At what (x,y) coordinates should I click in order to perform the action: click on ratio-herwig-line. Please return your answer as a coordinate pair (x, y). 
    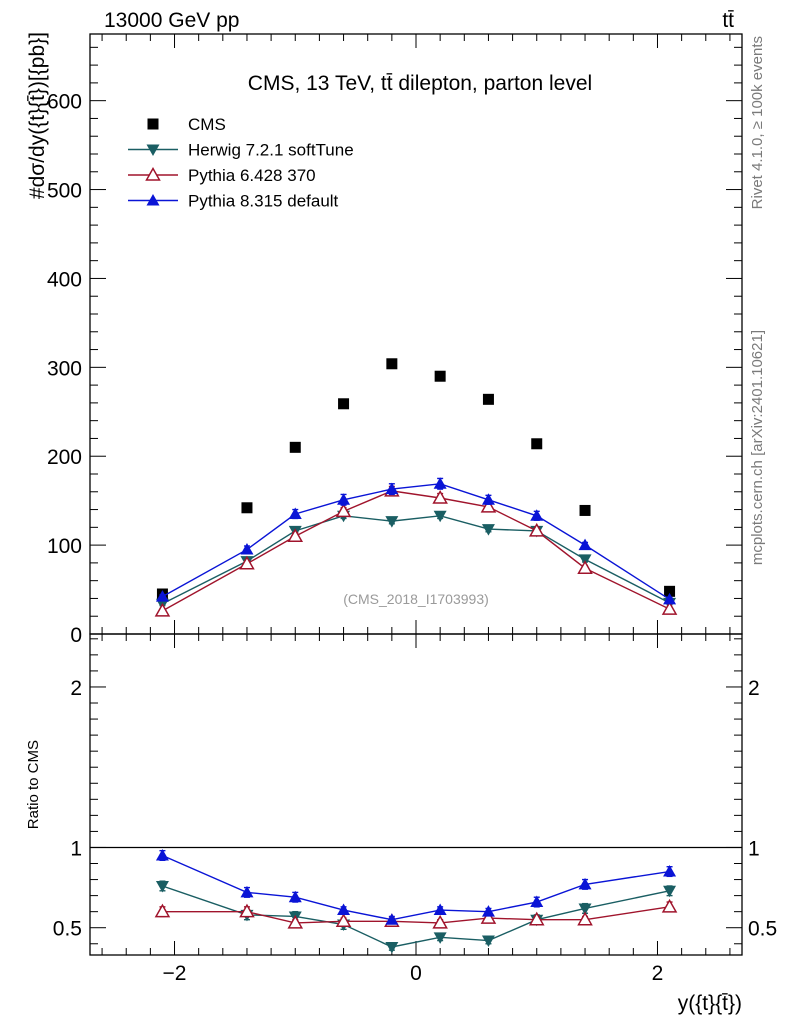
    Looking at the image, I should click on (416, 916).